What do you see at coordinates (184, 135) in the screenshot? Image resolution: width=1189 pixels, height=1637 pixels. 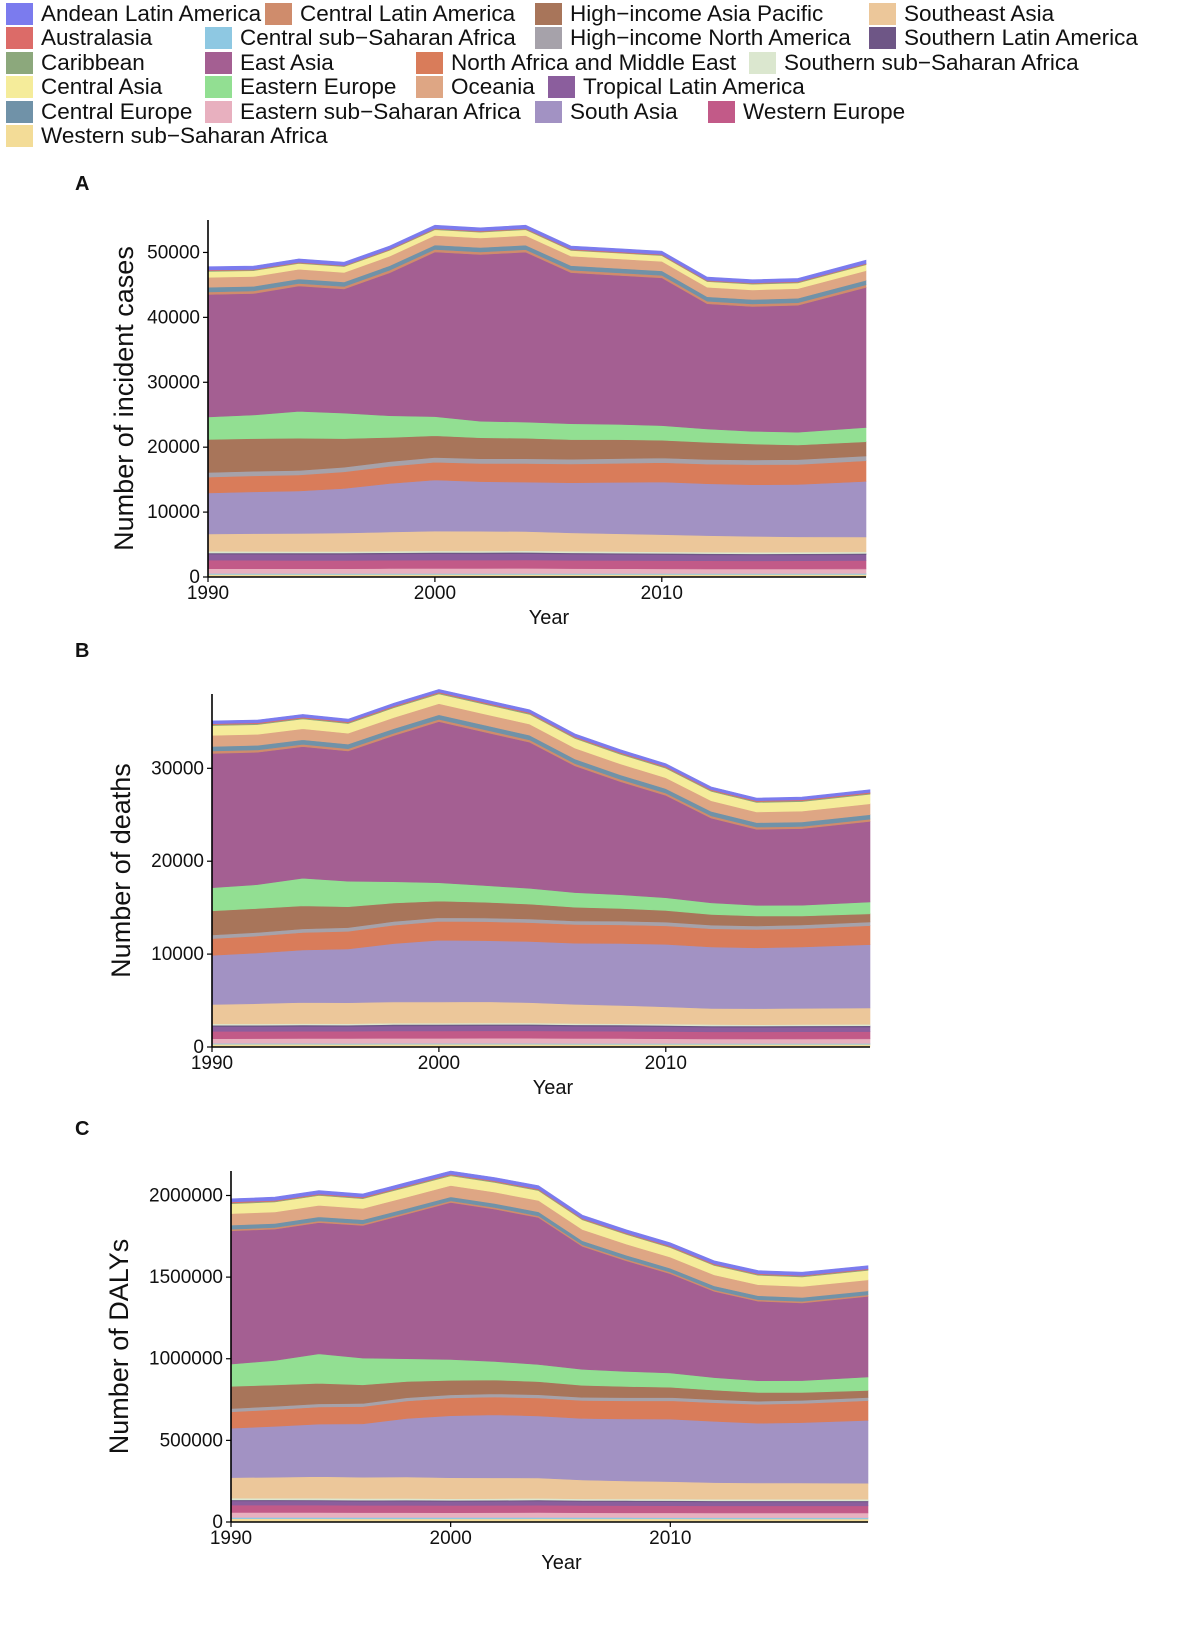 I see `legend-label: Western sub−Saharan Africa` at bounding box center [184, 135].